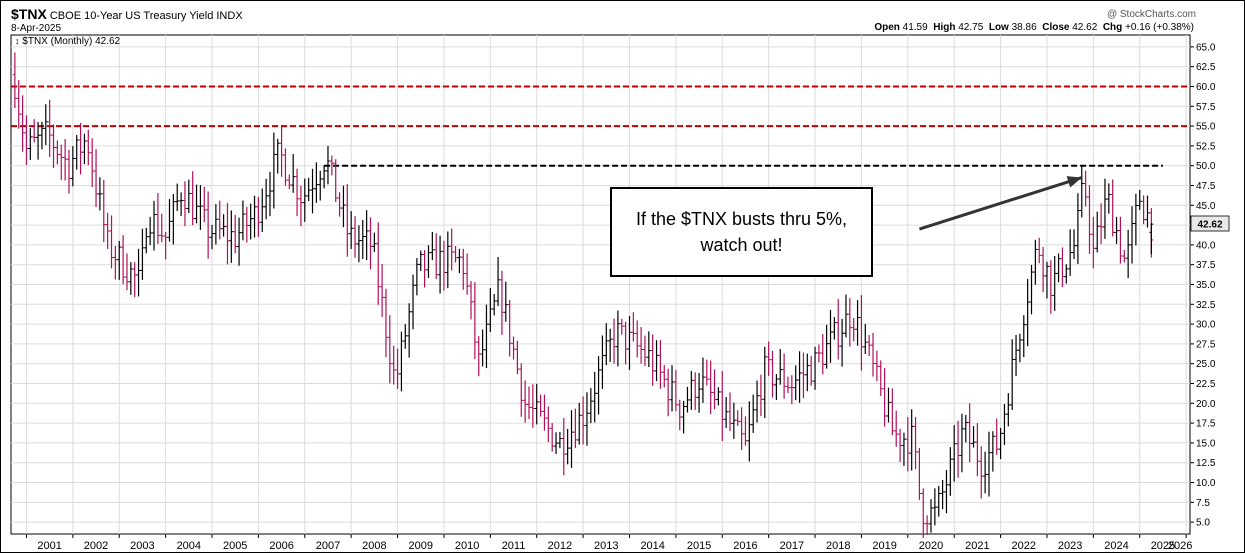 The width and height of the screenshot is (1245, 553). What do you see at coordinates (1203, 503) in the screenshot?
I see `y-tick-label: 7.5` at bounding box center [1203, 503].